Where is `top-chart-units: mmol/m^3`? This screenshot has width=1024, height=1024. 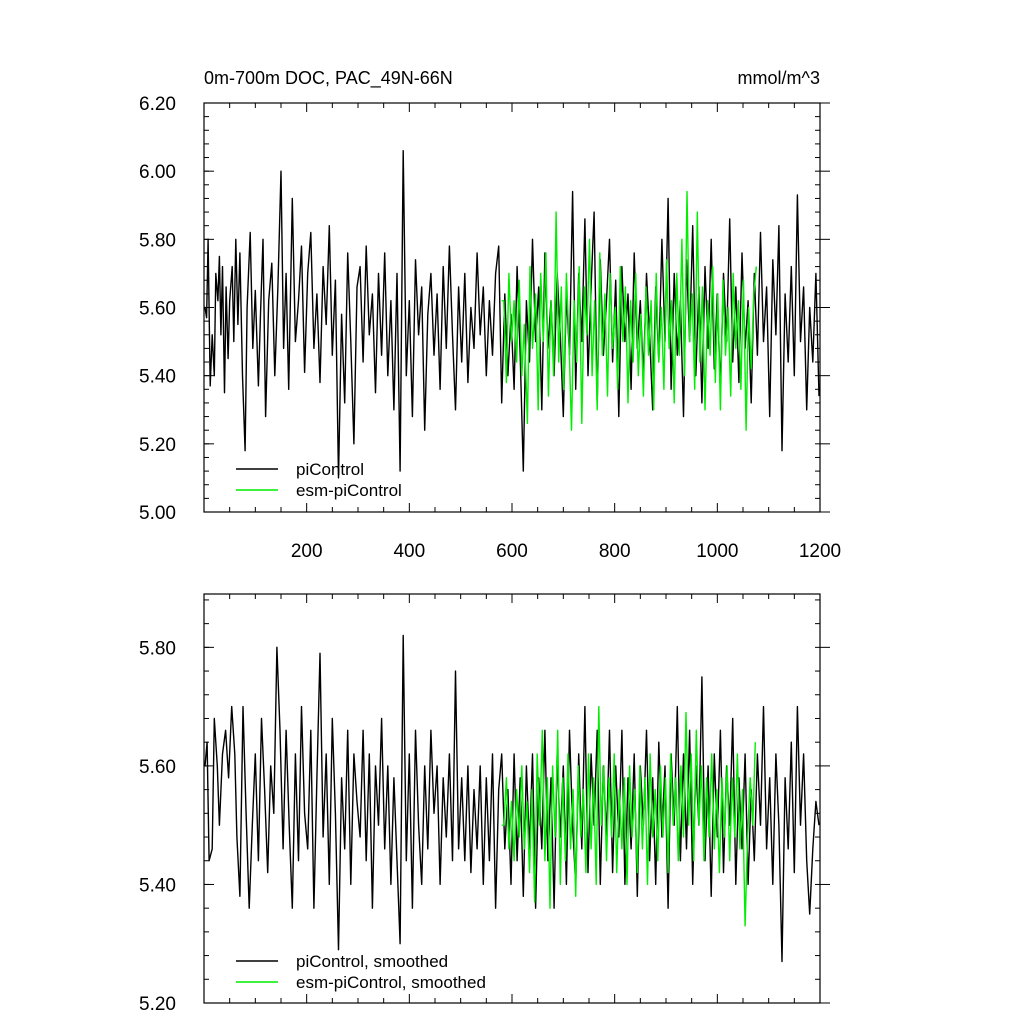 top-chart-units: mmol/m^3 is located at coordinates (779, 78).